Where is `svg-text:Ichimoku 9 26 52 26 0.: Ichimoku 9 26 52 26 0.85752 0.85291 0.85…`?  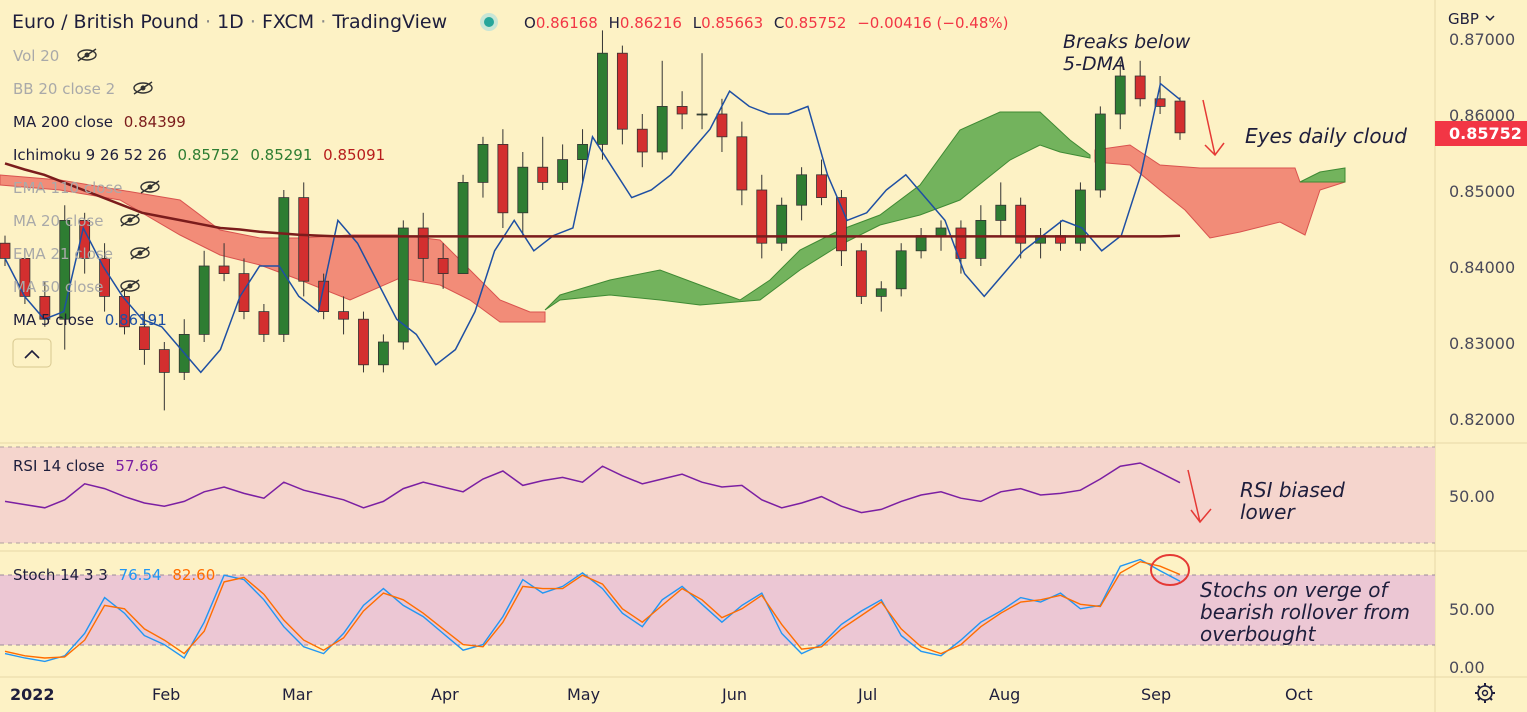 svg-text:Ichimoku 9 26 52 26 0.: Ichimoku 9 26 52 26 0.85752 0.85291 0.85… is located at coordinates (199, 155).